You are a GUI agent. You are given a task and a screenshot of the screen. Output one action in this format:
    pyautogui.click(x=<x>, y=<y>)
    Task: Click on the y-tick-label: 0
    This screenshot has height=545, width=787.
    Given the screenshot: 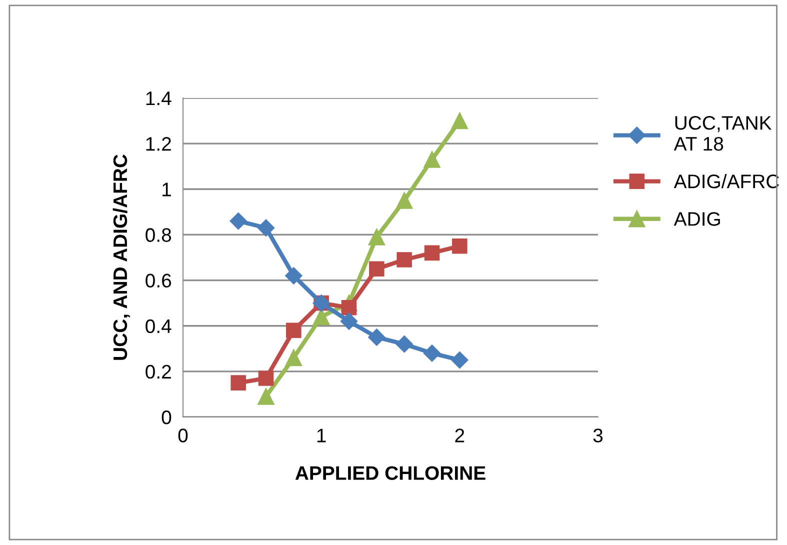 What is the action you would take?
    pyautogui.click(x=167, y=417)
    